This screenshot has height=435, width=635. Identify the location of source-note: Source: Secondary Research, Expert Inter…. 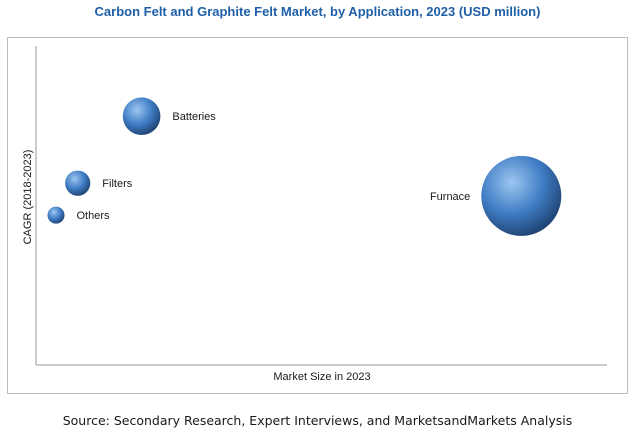
(317, 420).